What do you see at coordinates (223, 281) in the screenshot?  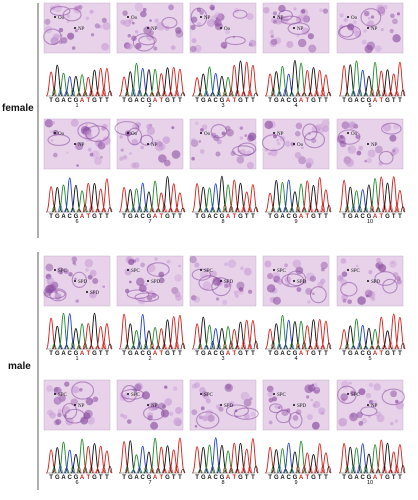 I see `histology-image: SPC SPD` at bounding box center [223, 281].